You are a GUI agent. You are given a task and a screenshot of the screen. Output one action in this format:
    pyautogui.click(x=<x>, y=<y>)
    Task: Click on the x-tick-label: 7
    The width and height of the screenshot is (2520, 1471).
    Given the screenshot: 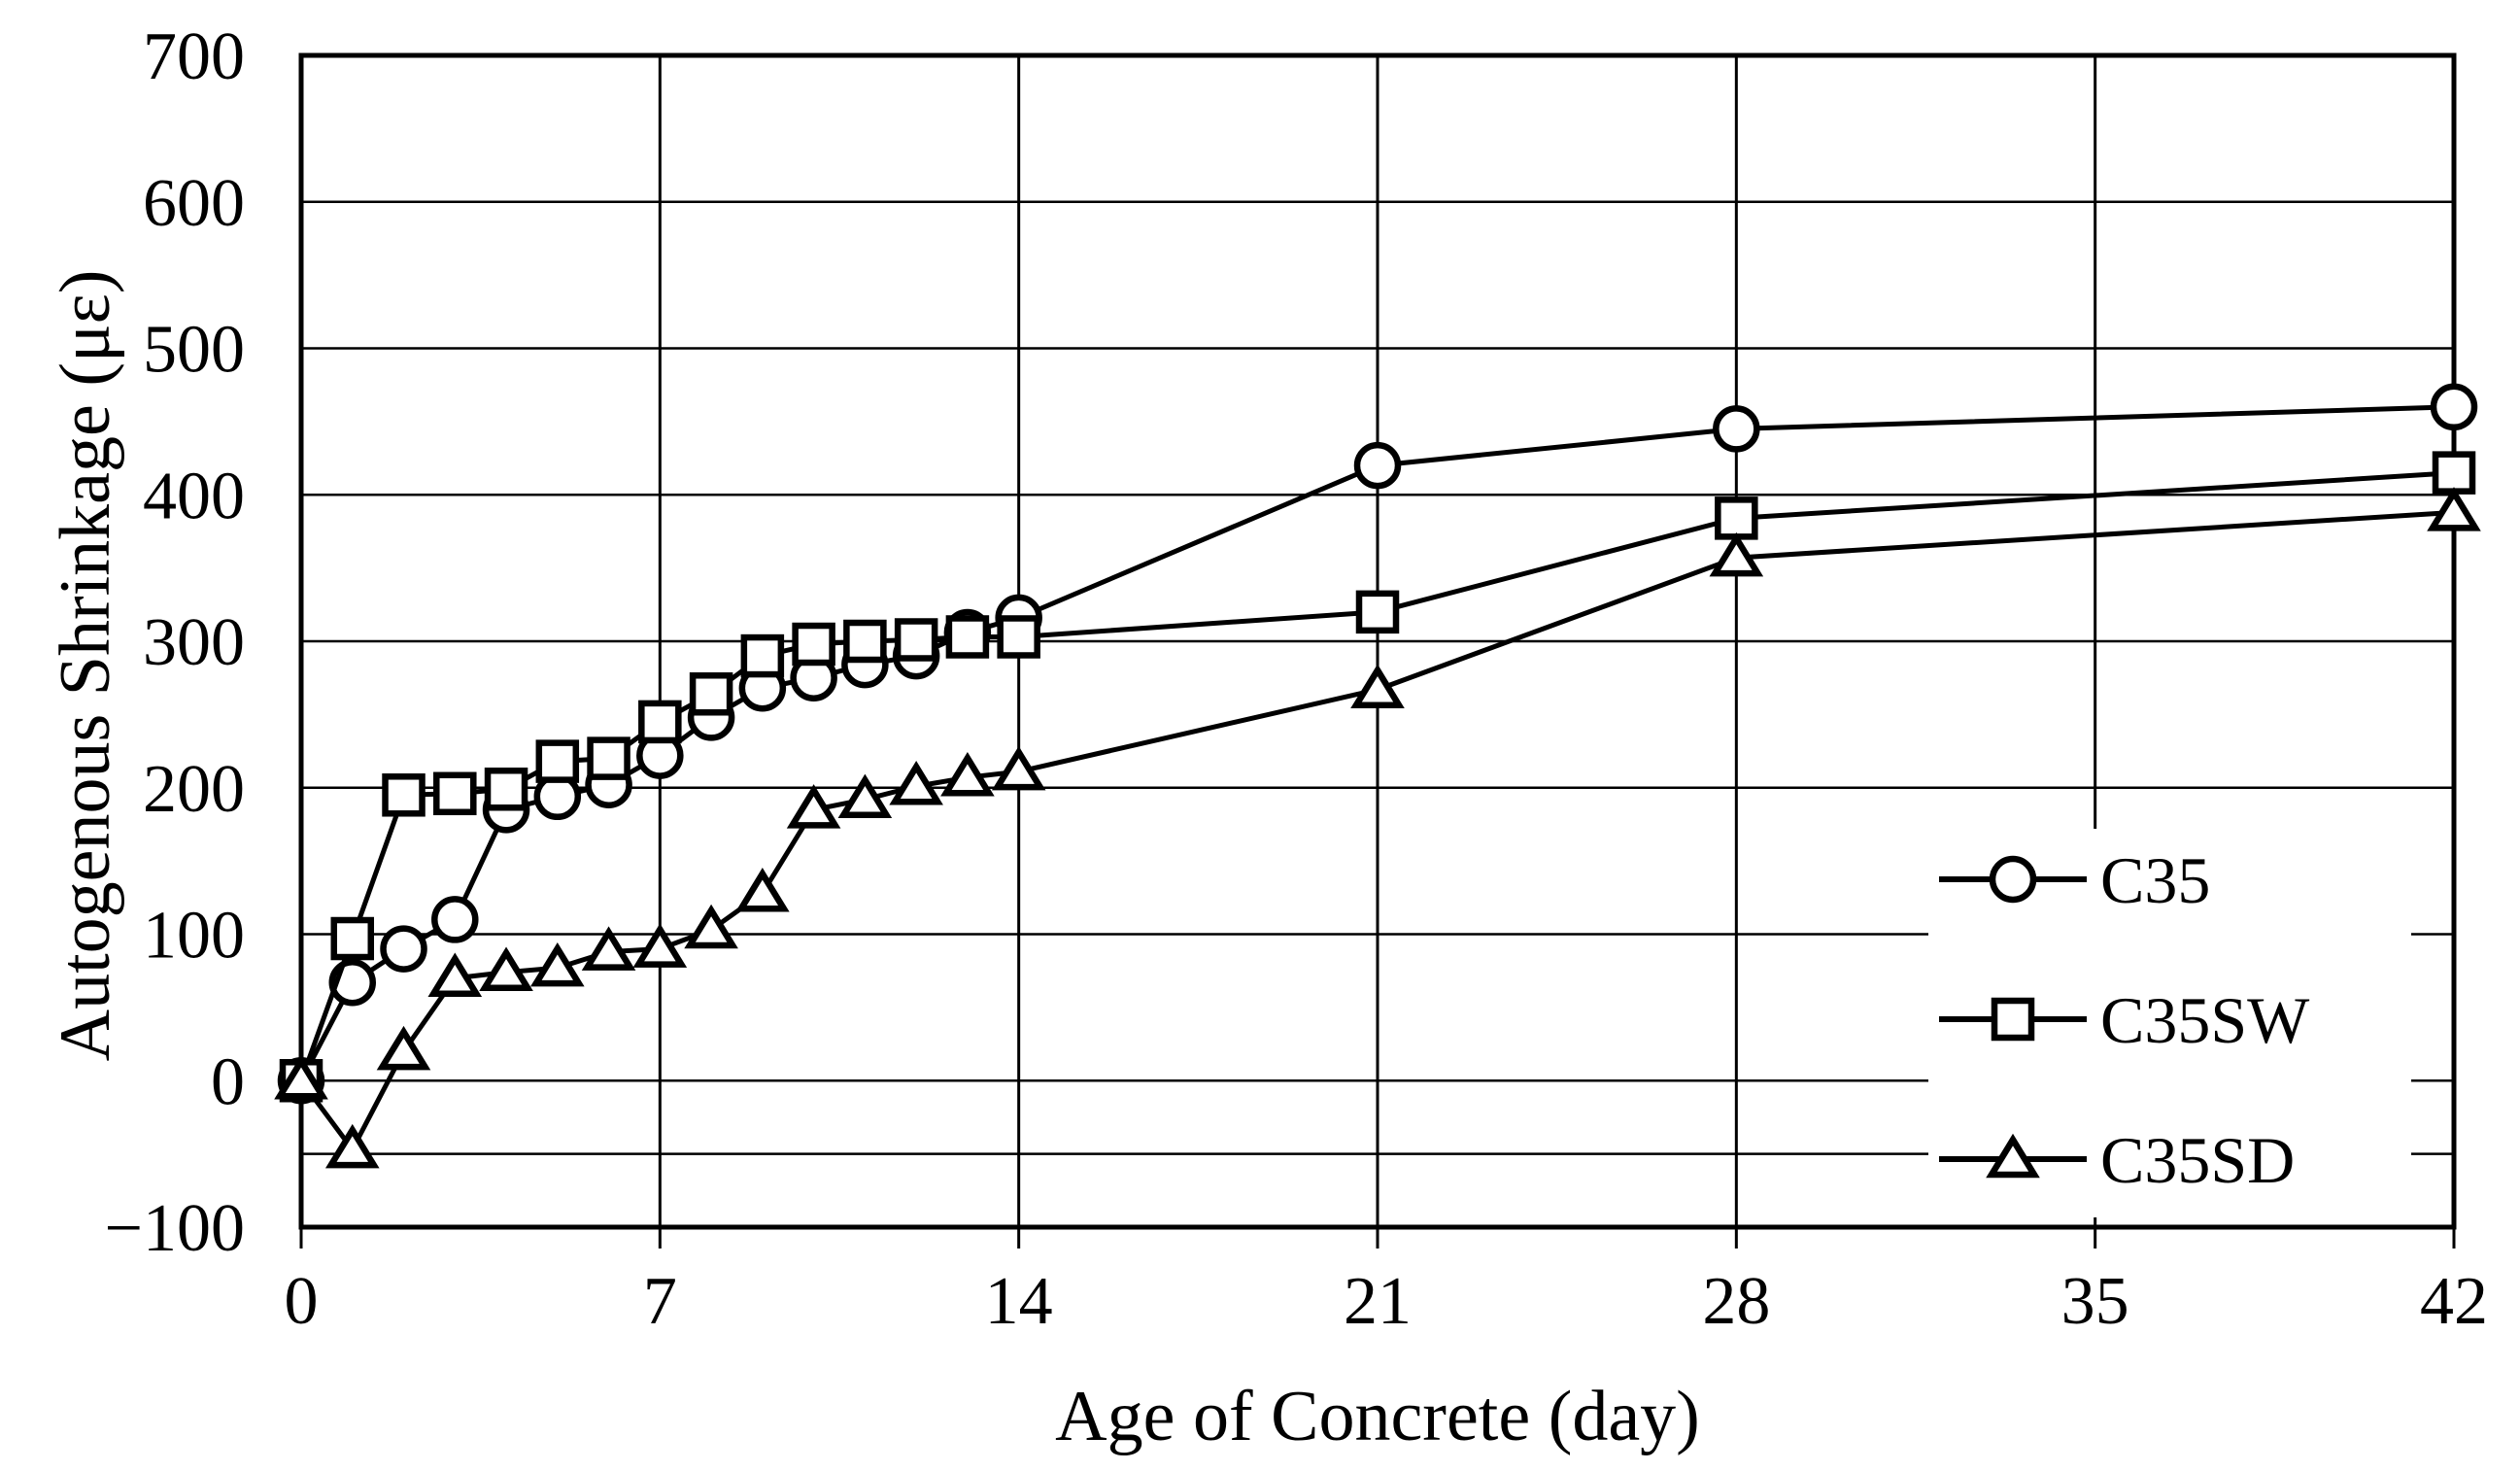 What is the action you would take?
    pyautogui.click(x=660, y=1301)
    